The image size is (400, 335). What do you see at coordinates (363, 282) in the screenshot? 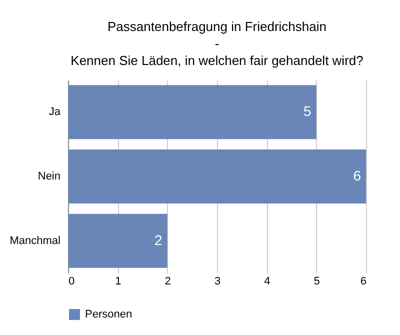
I see `x-tick-label: 6` at bounding box center [363, 282].